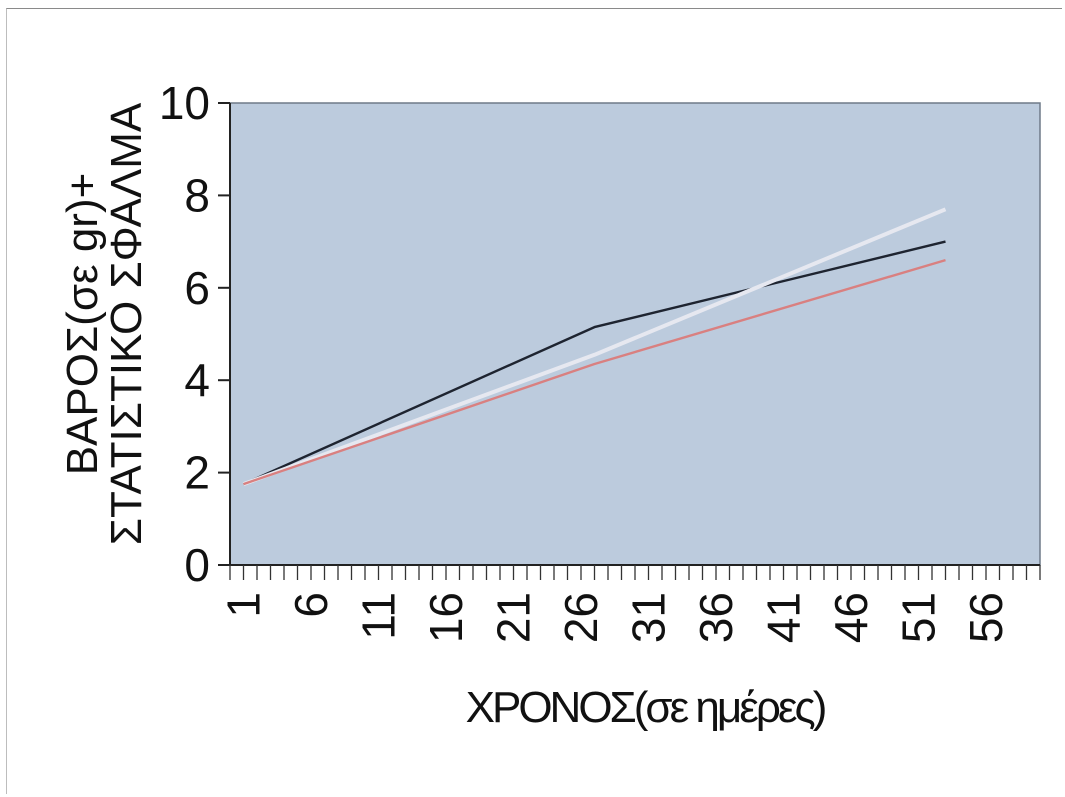 The image size is (1065, 797). What do you see at coordinates (197, 288) in the screenshot?
I see `y-tick-label: 6` at bounding box center [197, 288].